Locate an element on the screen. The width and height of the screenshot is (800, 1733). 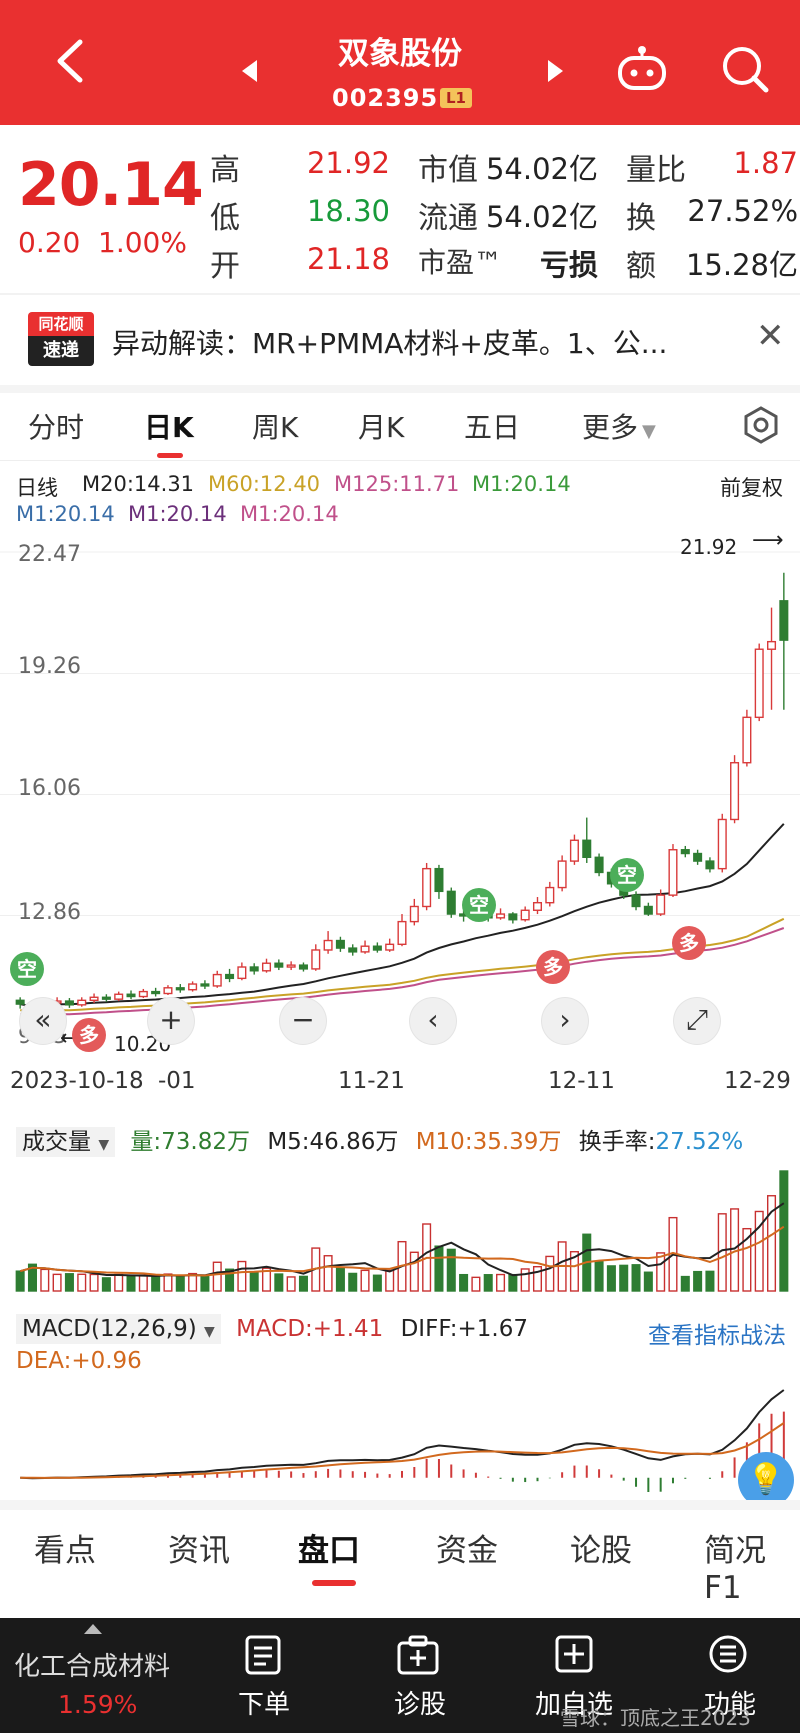
next-candle-button: › is located at coordinates (565, 1021).